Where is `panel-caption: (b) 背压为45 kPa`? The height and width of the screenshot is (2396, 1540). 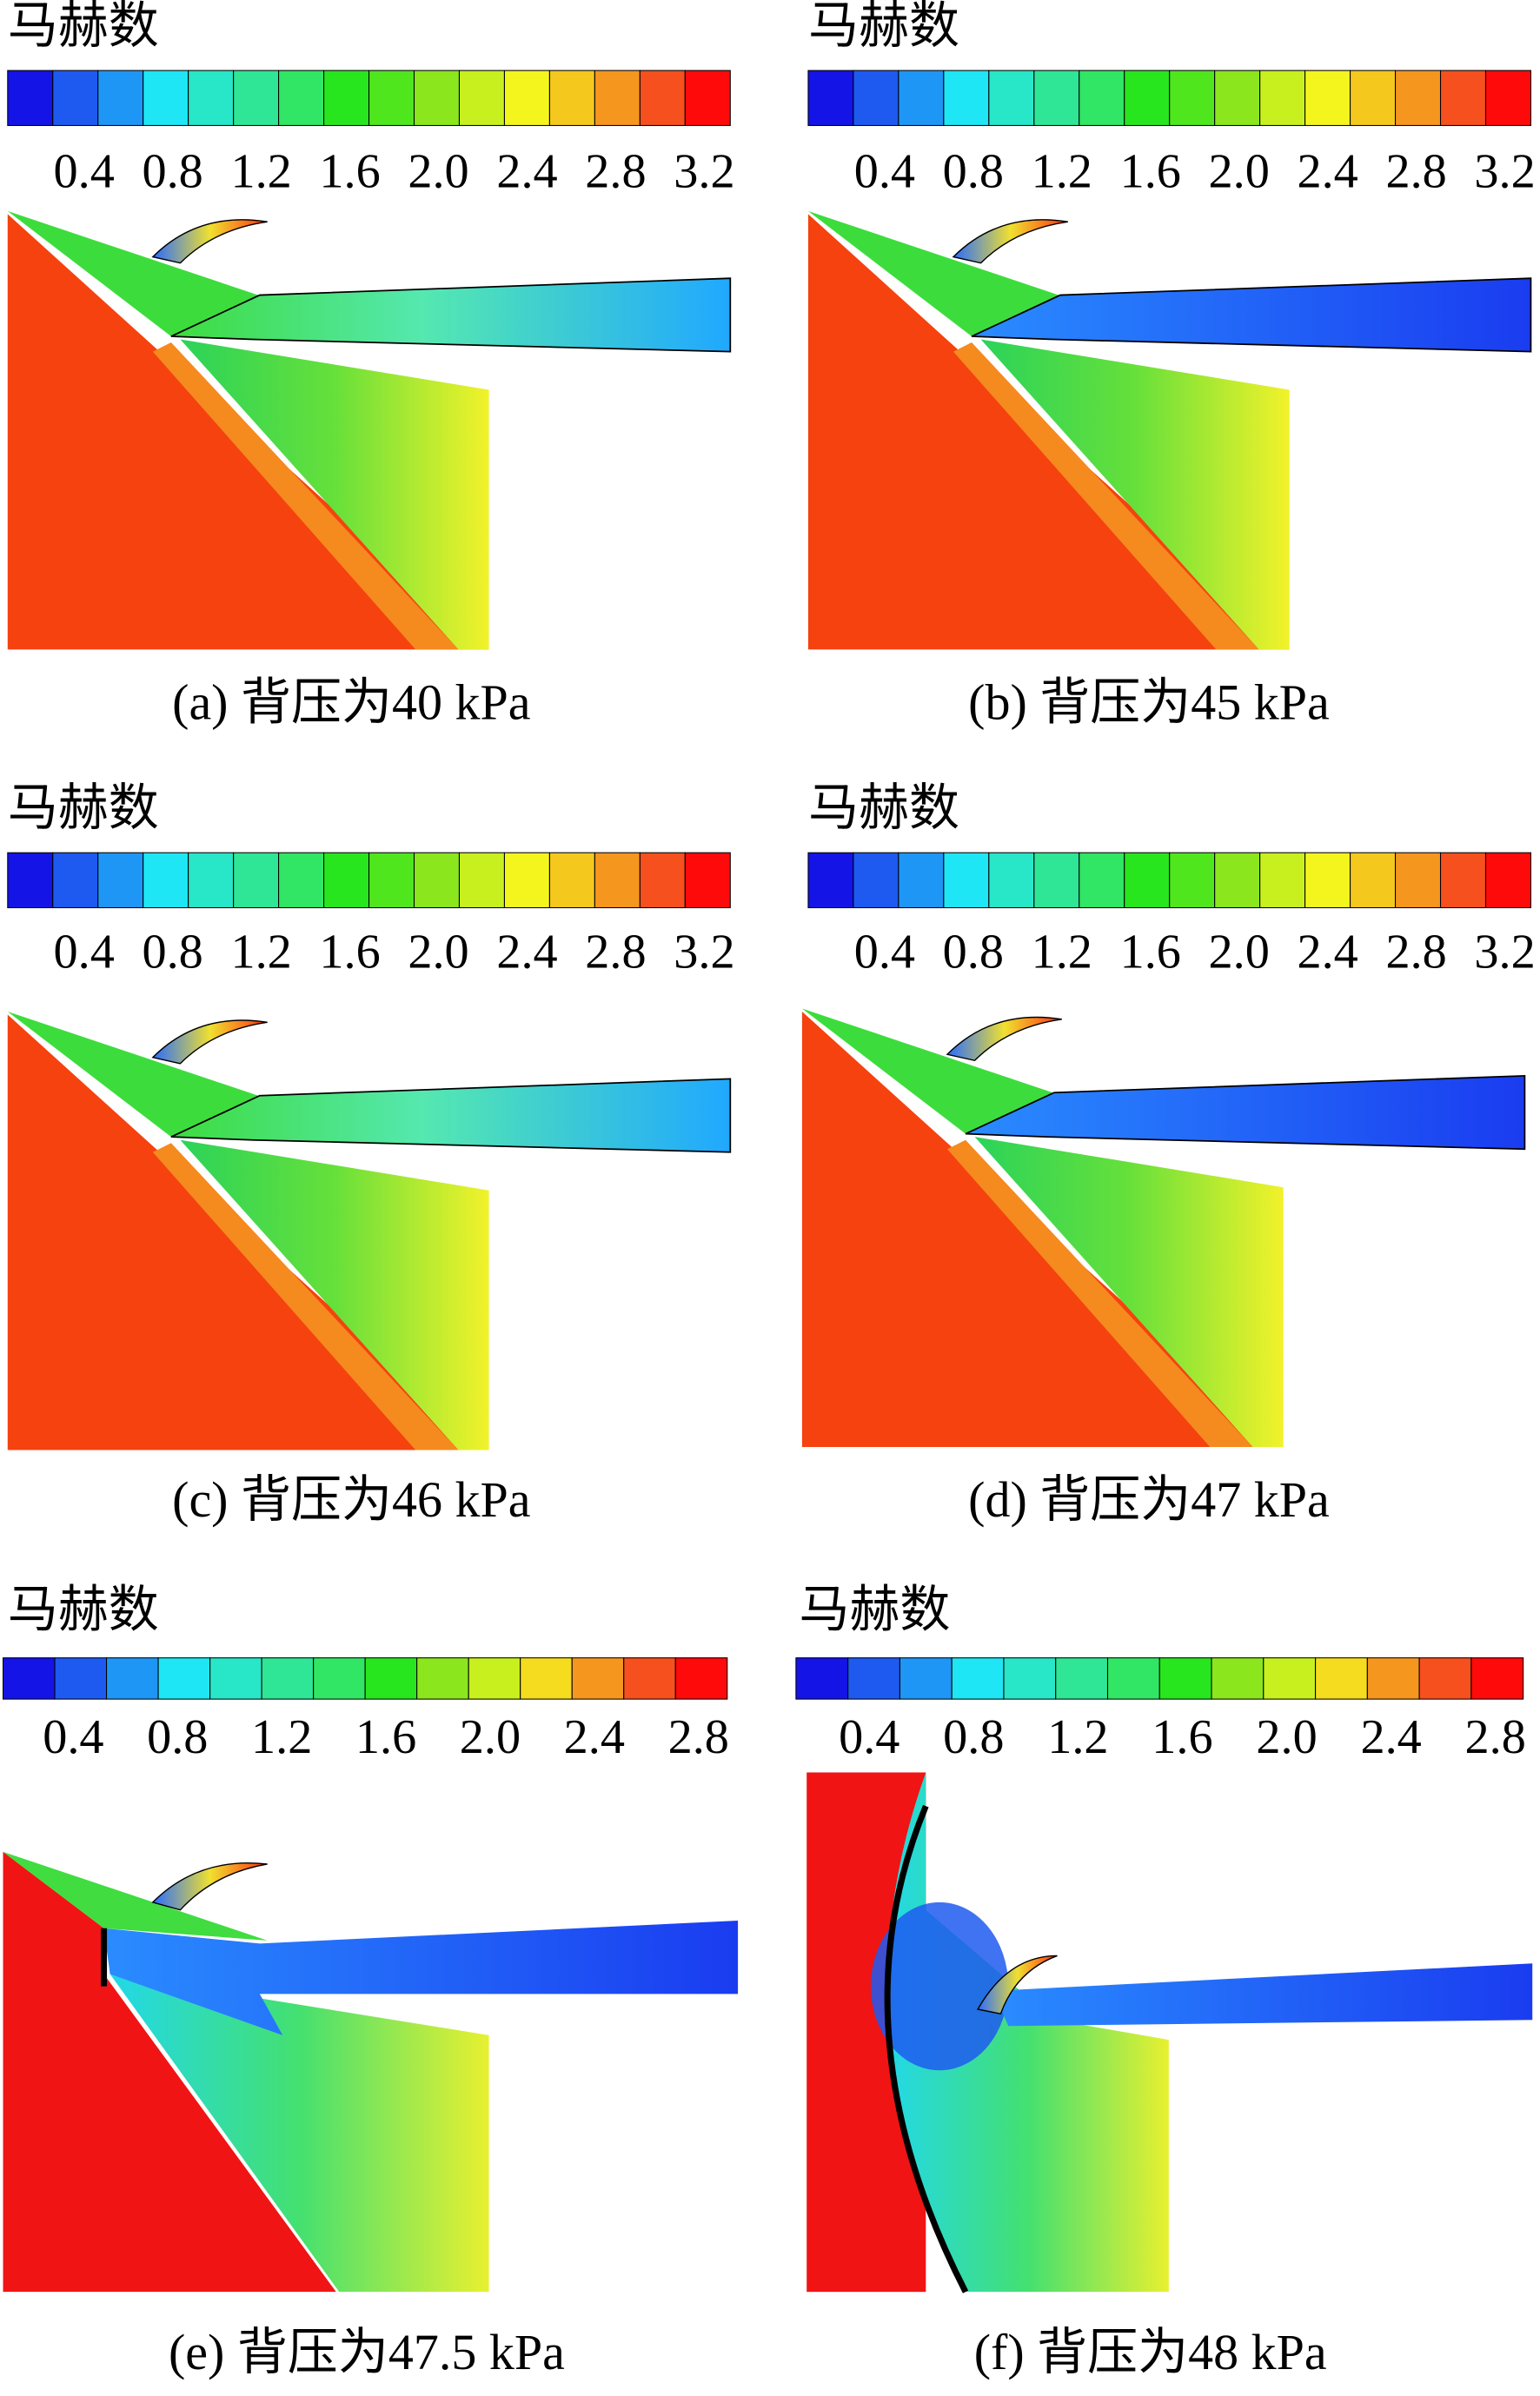
panel-caption: (b) 背压为45 kPa is located at coordinates (1149, 702).